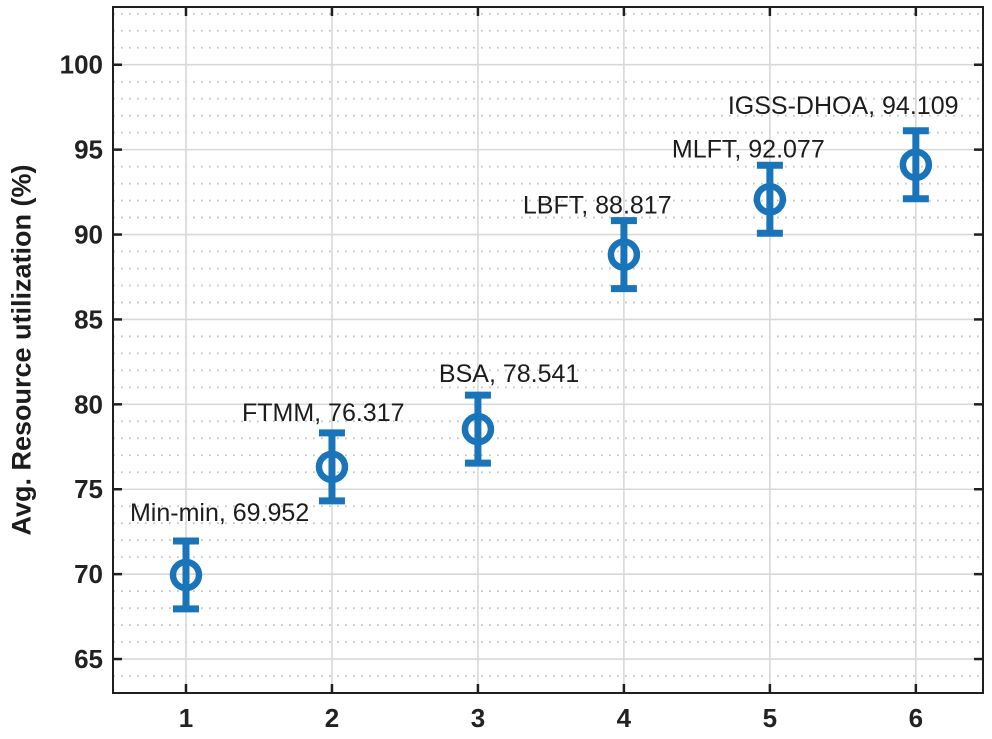 The height and width of the screenshot is (739, 992). Describe the element at coordinates (88, 574) in the screenshot. I see `y-tick-label: 70` at that location.